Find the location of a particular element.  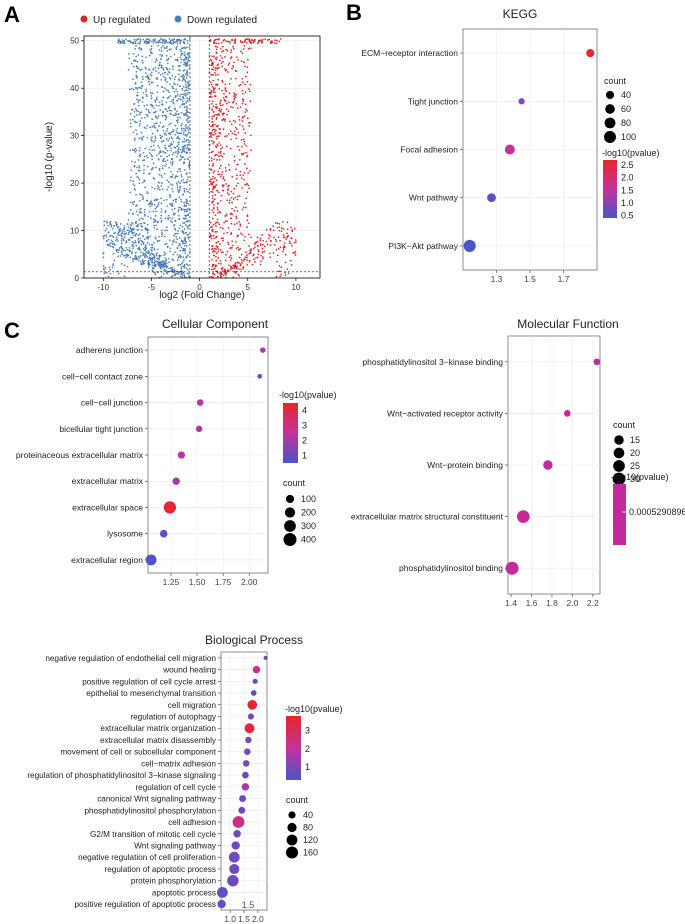

bp-term-label: protein phosphorylation is located at coordinates (174, 881).